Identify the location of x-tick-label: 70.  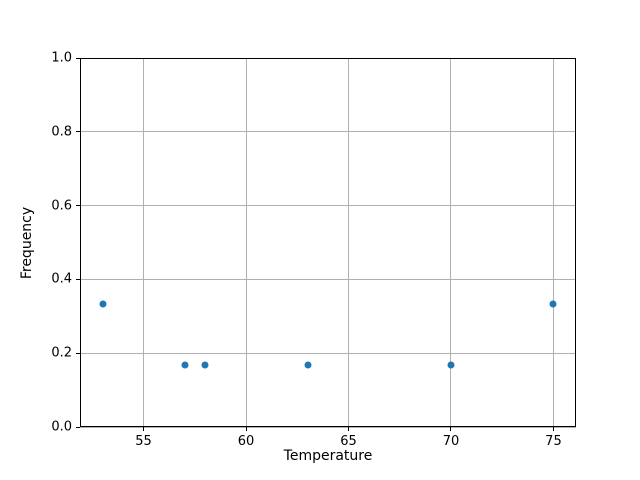
(451, 441).